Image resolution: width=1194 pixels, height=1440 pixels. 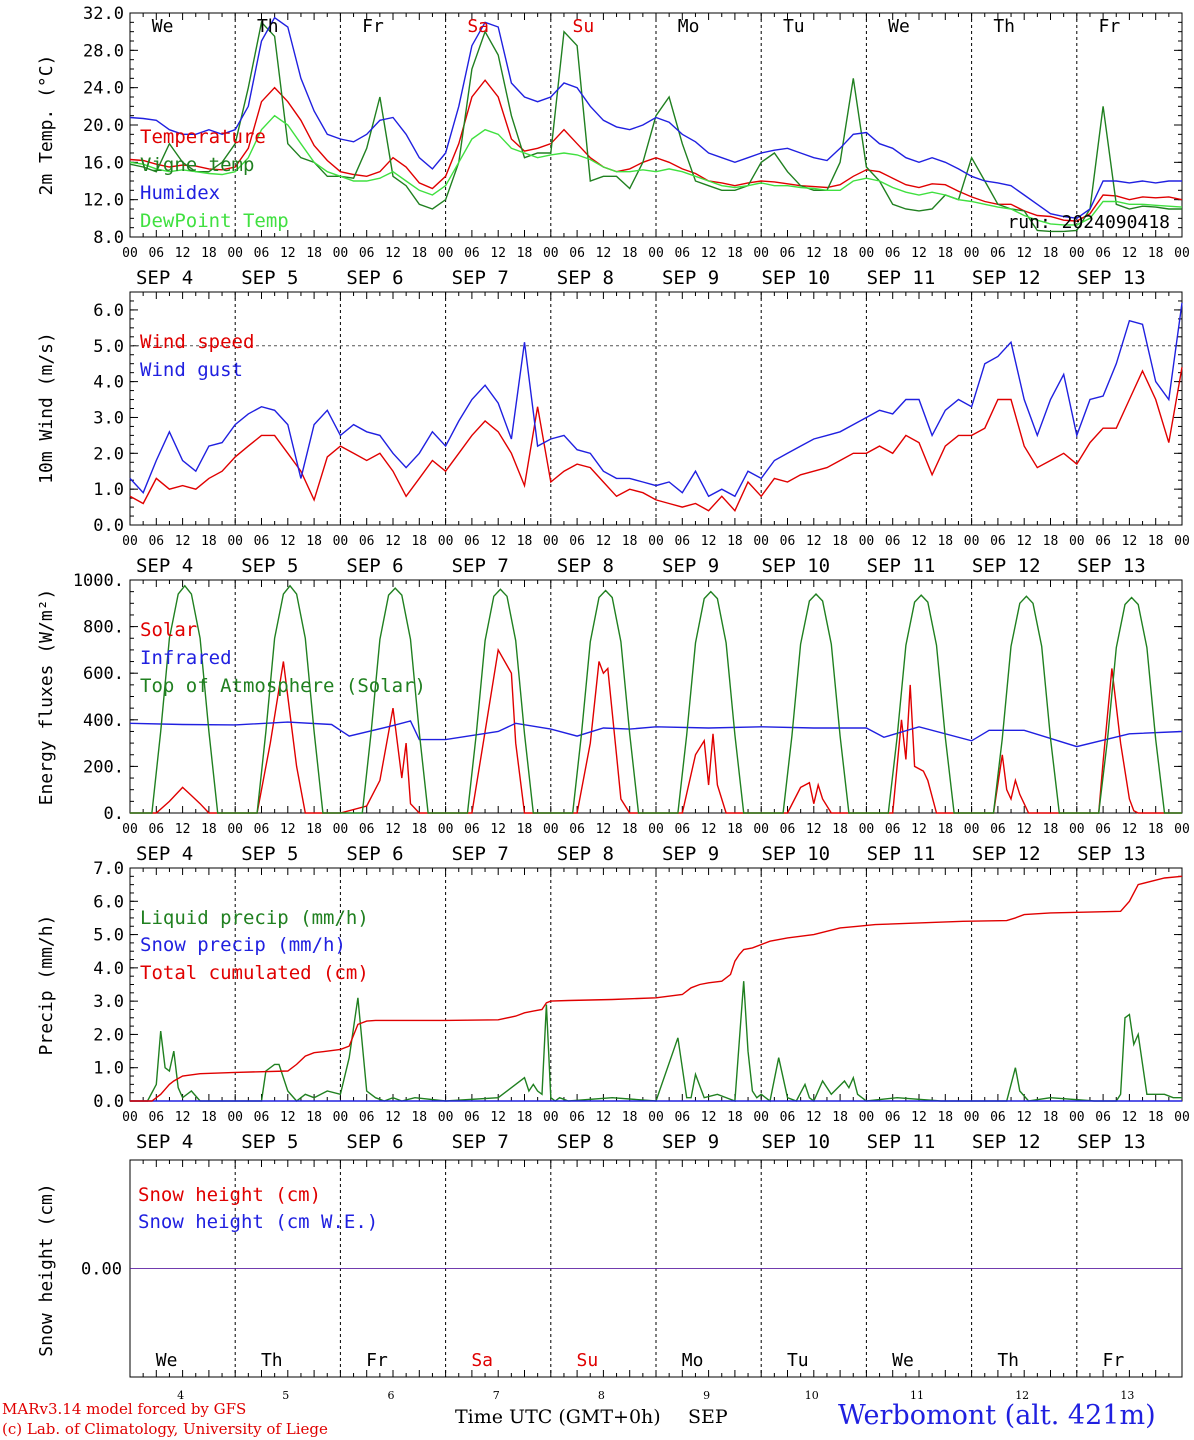 I want to click on day-name-label: Fr, so click(x=373, y=26).